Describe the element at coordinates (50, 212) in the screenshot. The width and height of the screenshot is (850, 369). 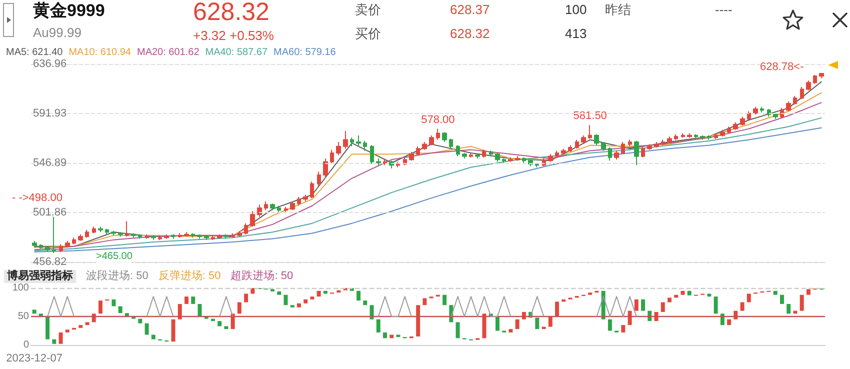
I see `y-tick-label: 501.86` at that location.